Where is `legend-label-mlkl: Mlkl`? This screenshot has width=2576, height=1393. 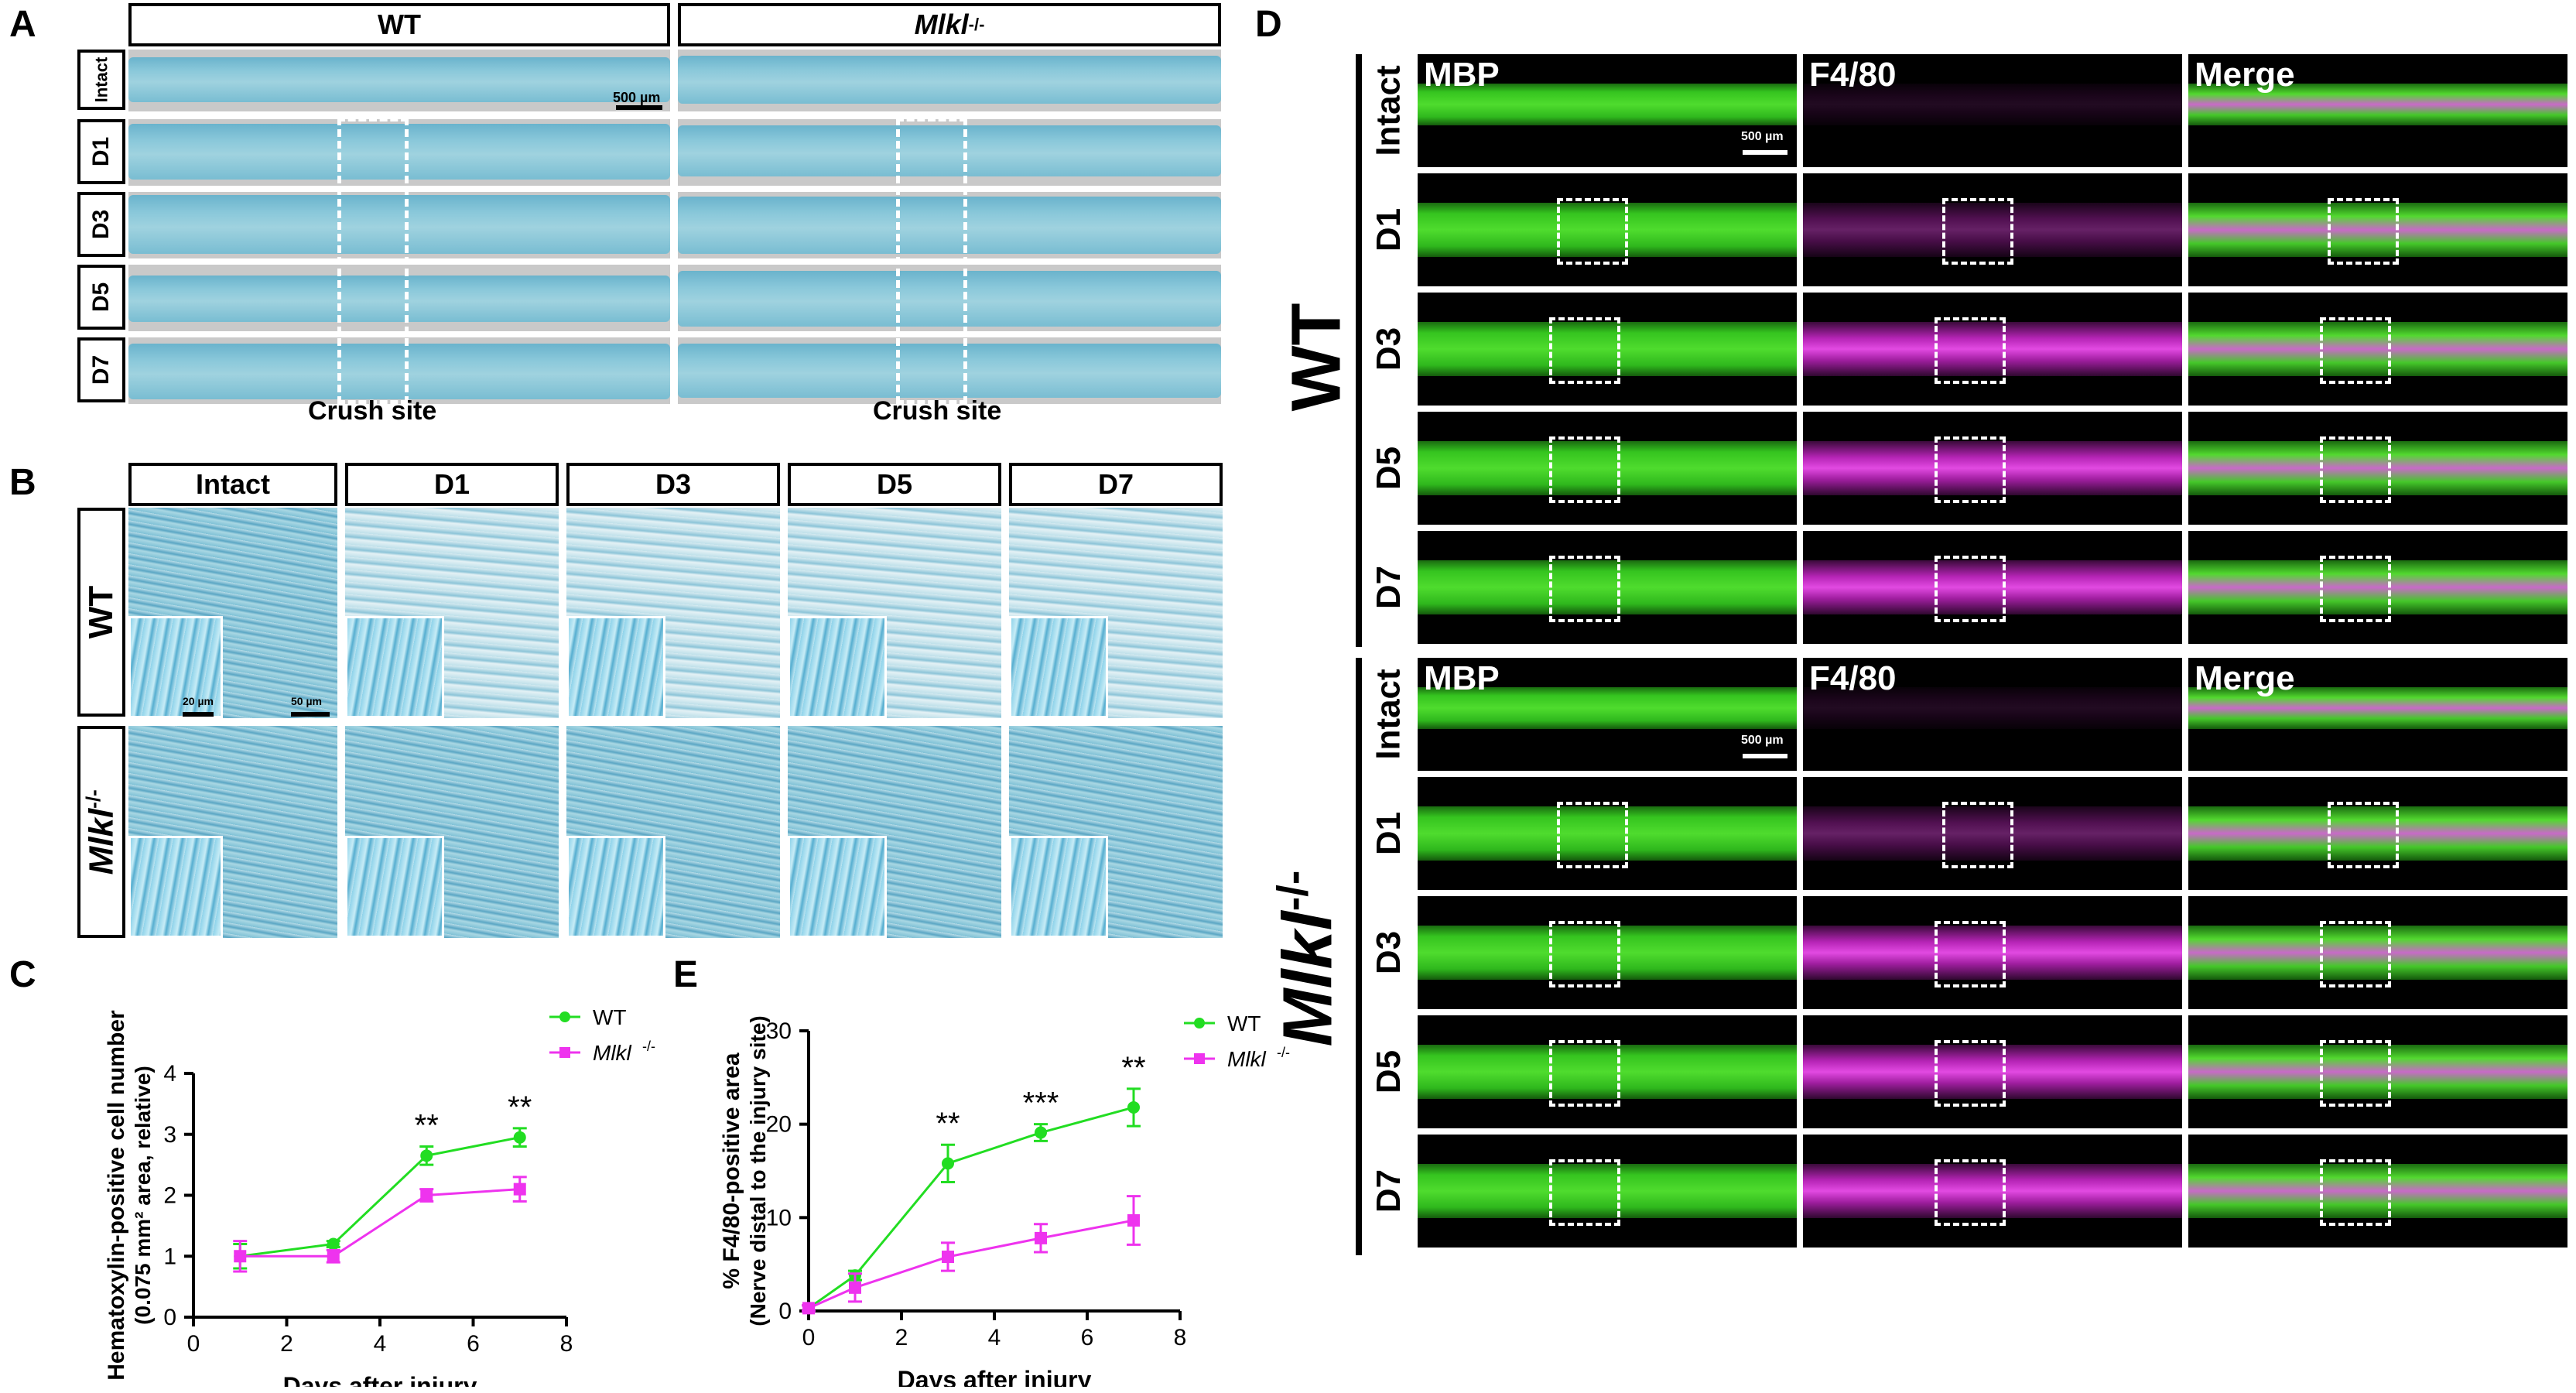 legend-label-mlkl: Mlkl is located at coordinates (1247, 1059).